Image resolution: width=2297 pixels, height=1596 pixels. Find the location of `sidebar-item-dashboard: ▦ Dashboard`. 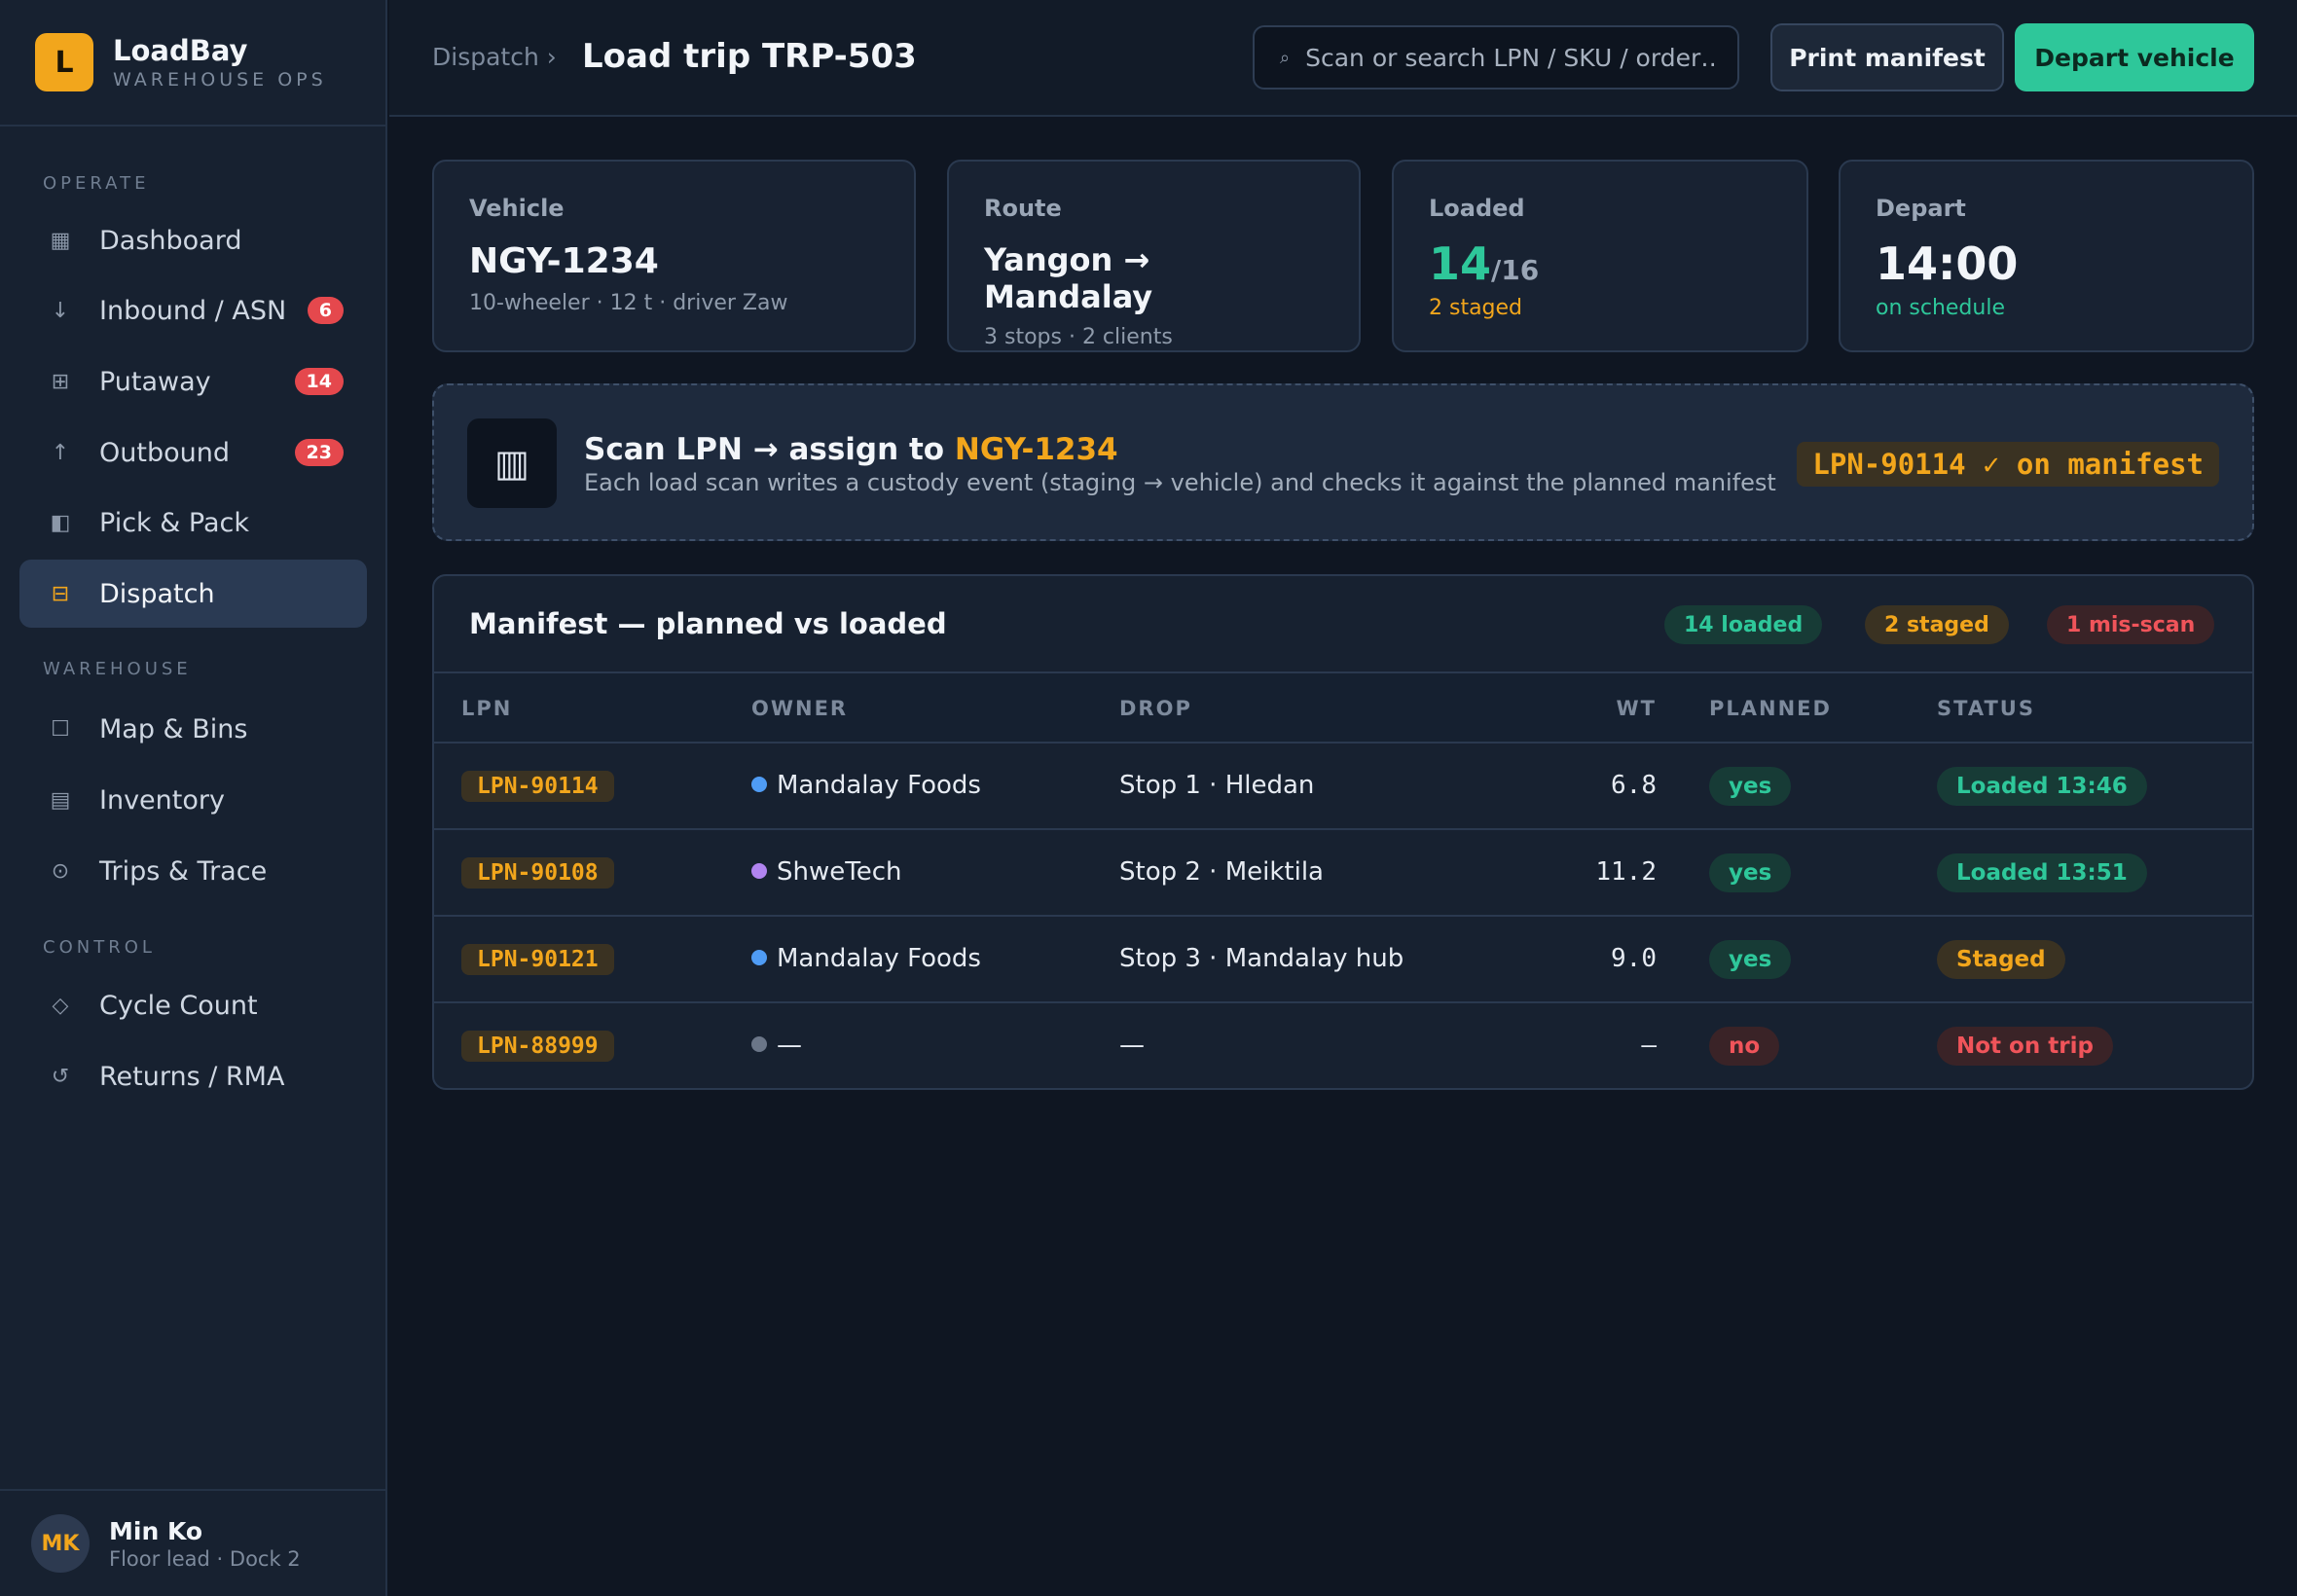

sidebar-item-dashboard: ▦ Dashboard is located at coordinates (193, 240).